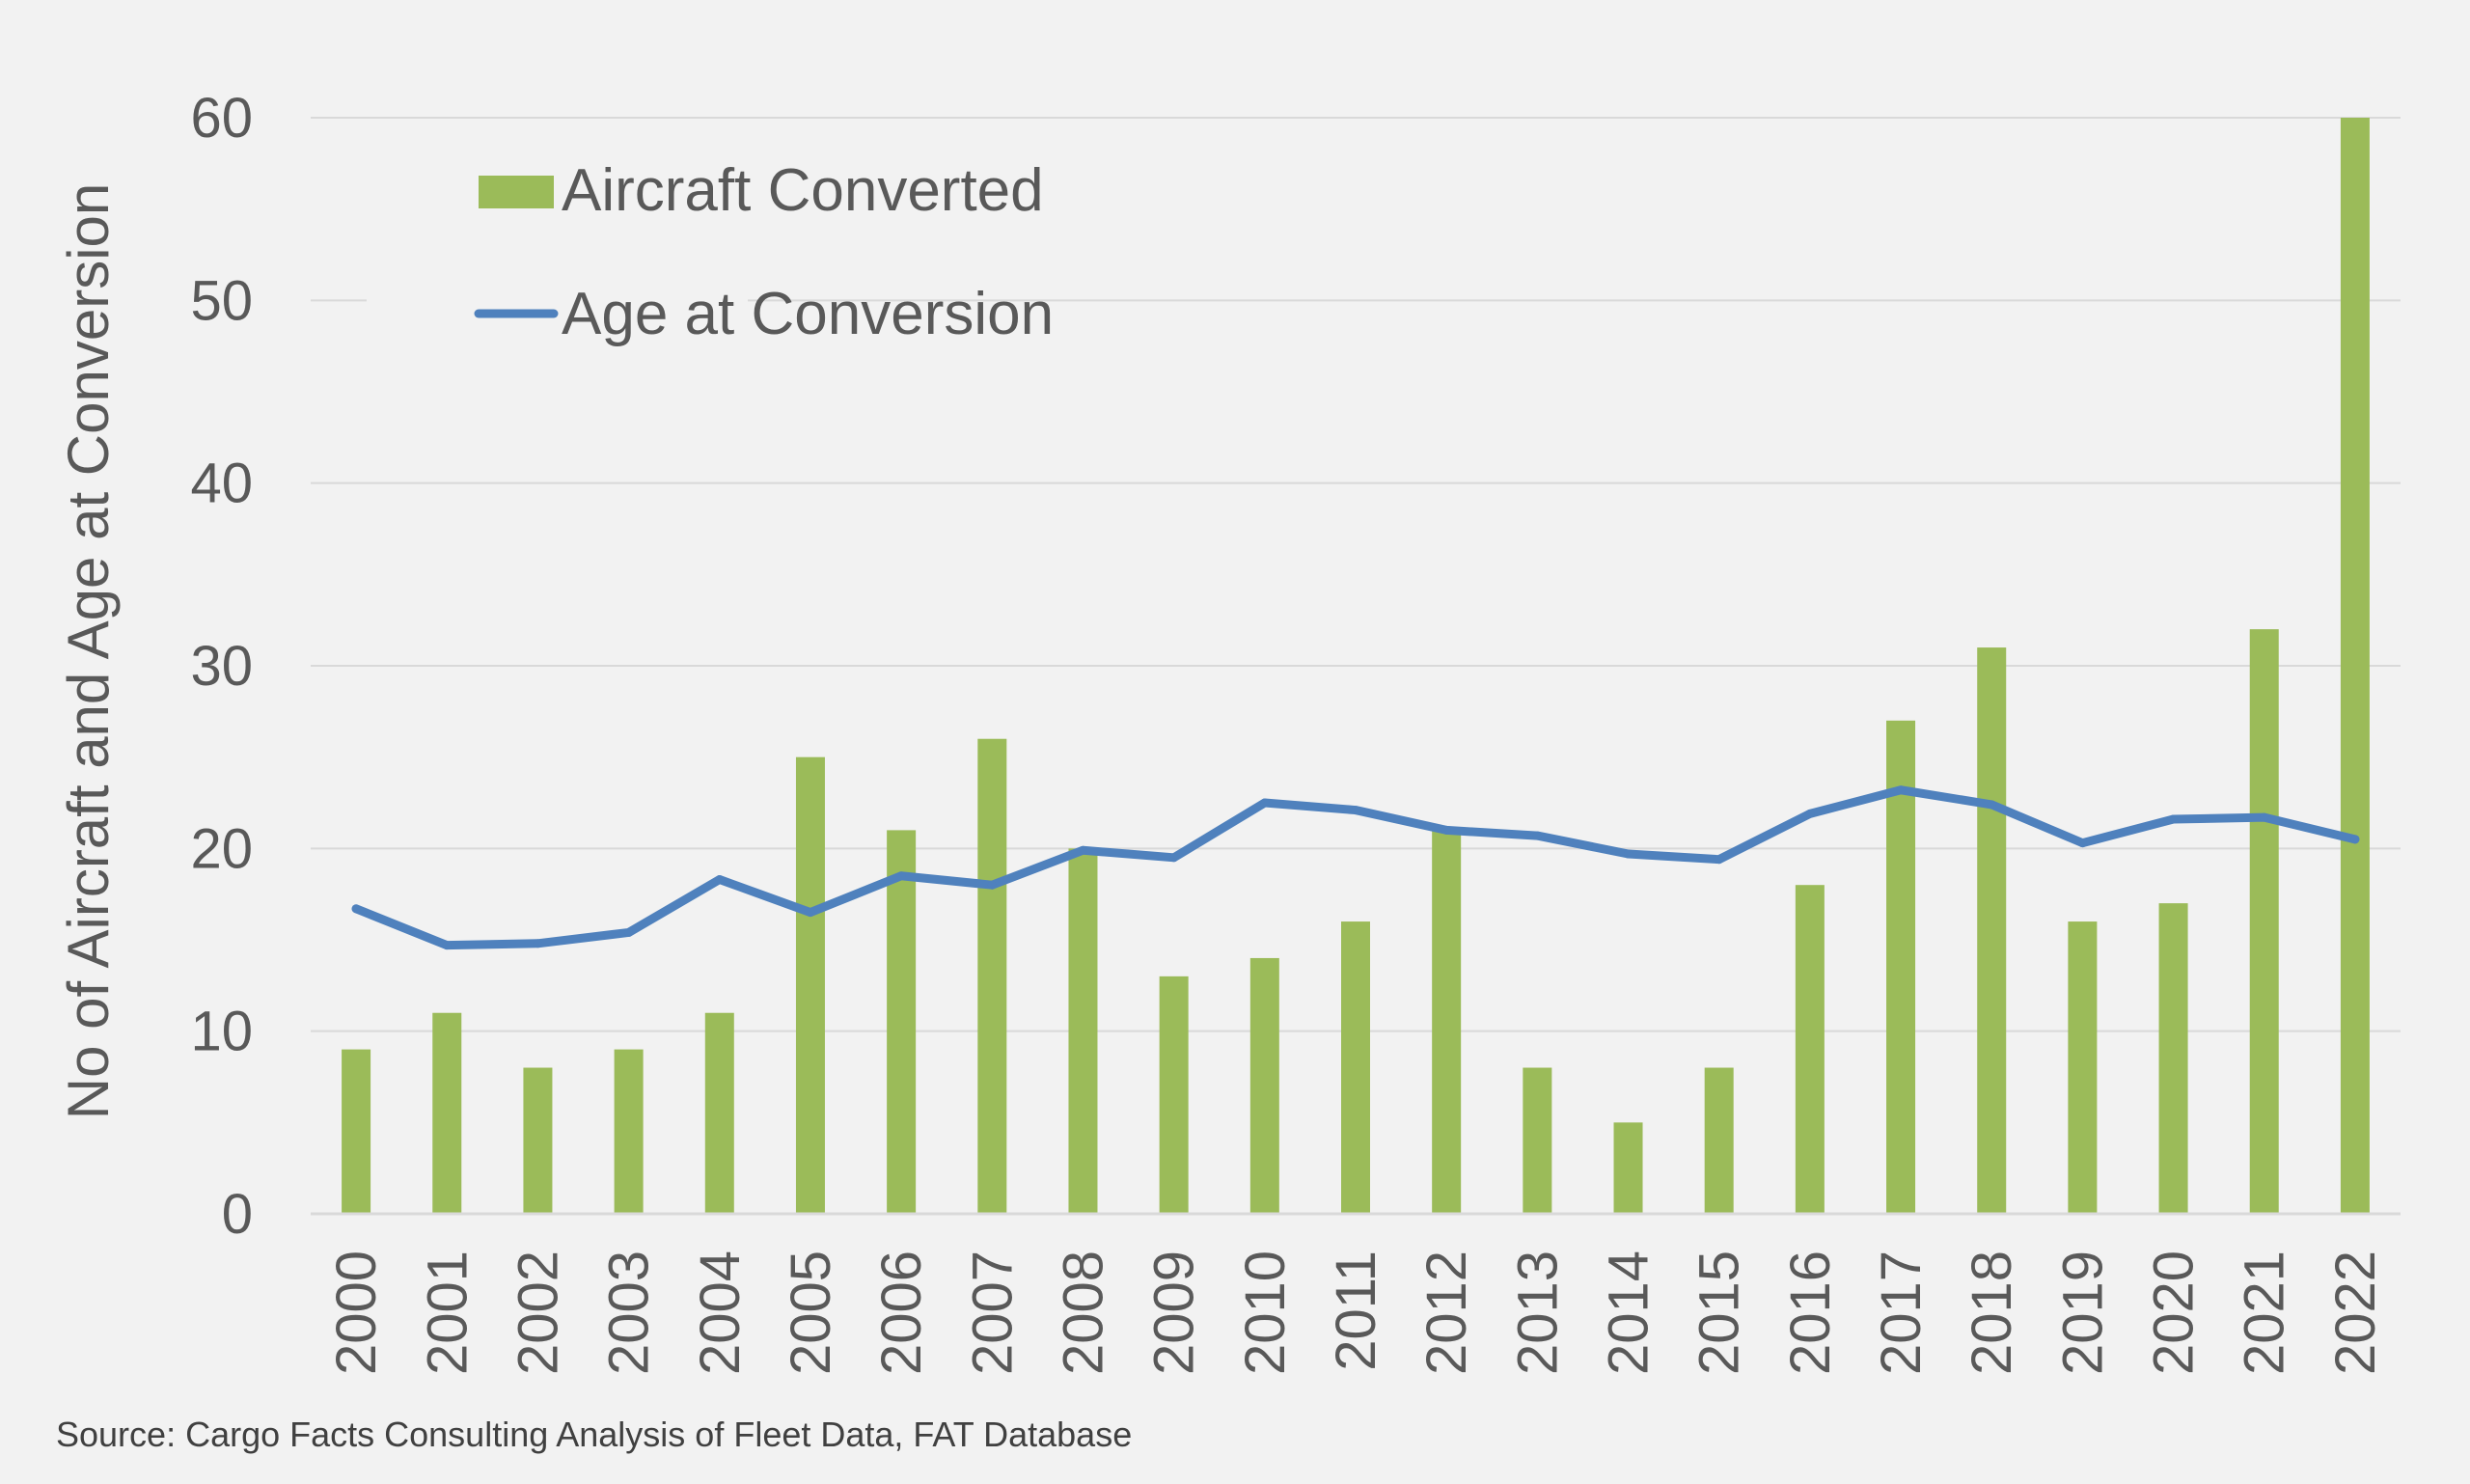 The height and width of the screenshot is (1484, 2470). Describe the element at coordinates (629, 1312) in the screenshot. I see `x-tick-label: 2003` at that location.